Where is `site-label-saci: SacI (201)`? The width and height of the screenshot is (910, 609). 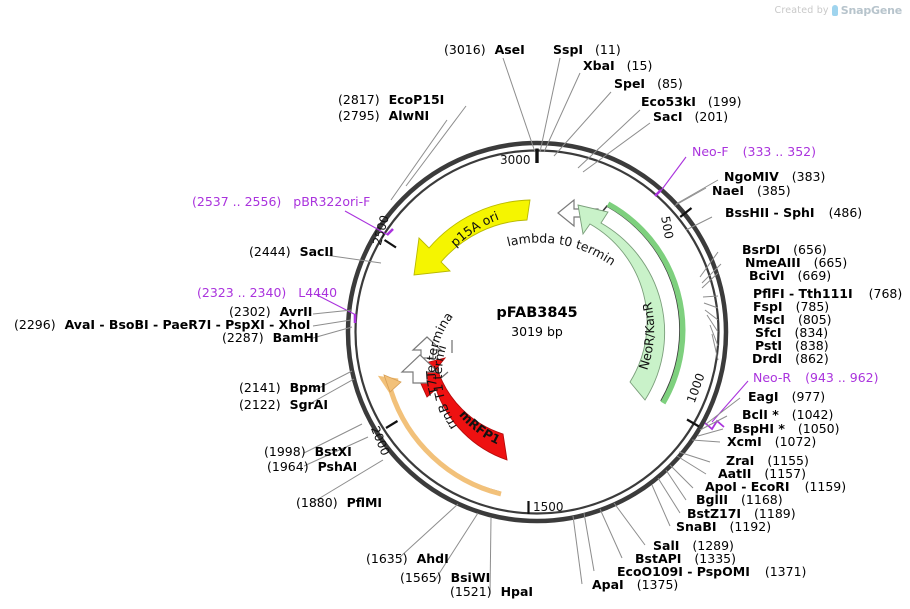 site-label-saci: SacI (201) is located at coordinates (691, 116).